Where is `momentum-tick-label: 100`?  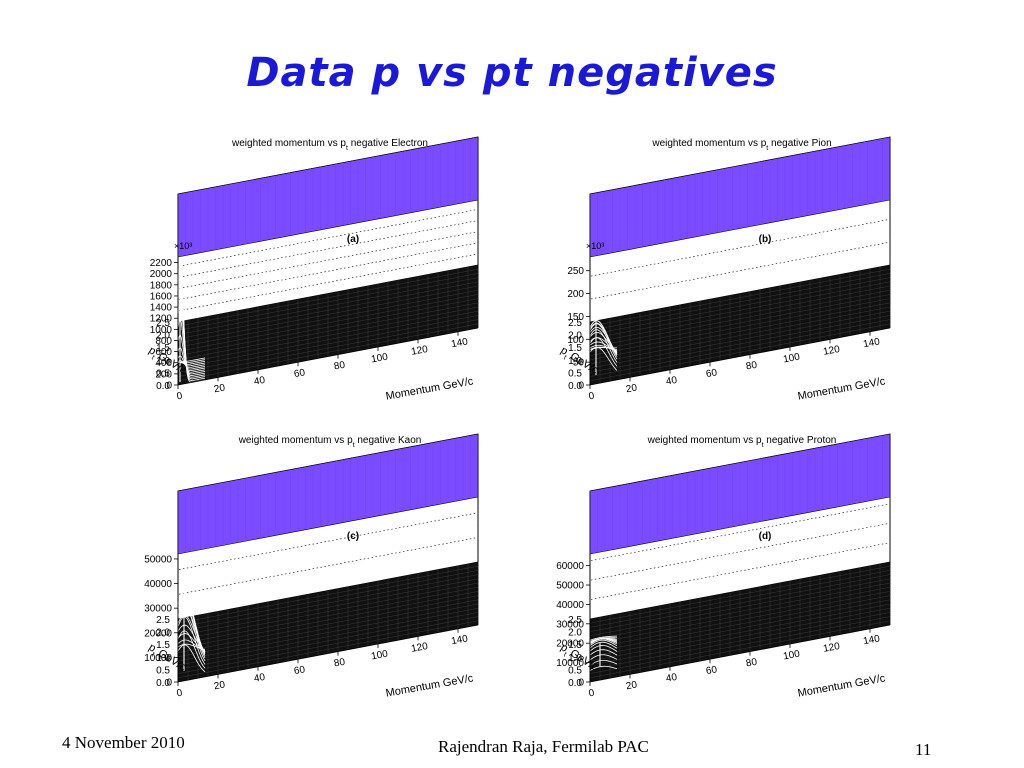
momentum-tick-label: 100 is located at coordinates (379, 656).